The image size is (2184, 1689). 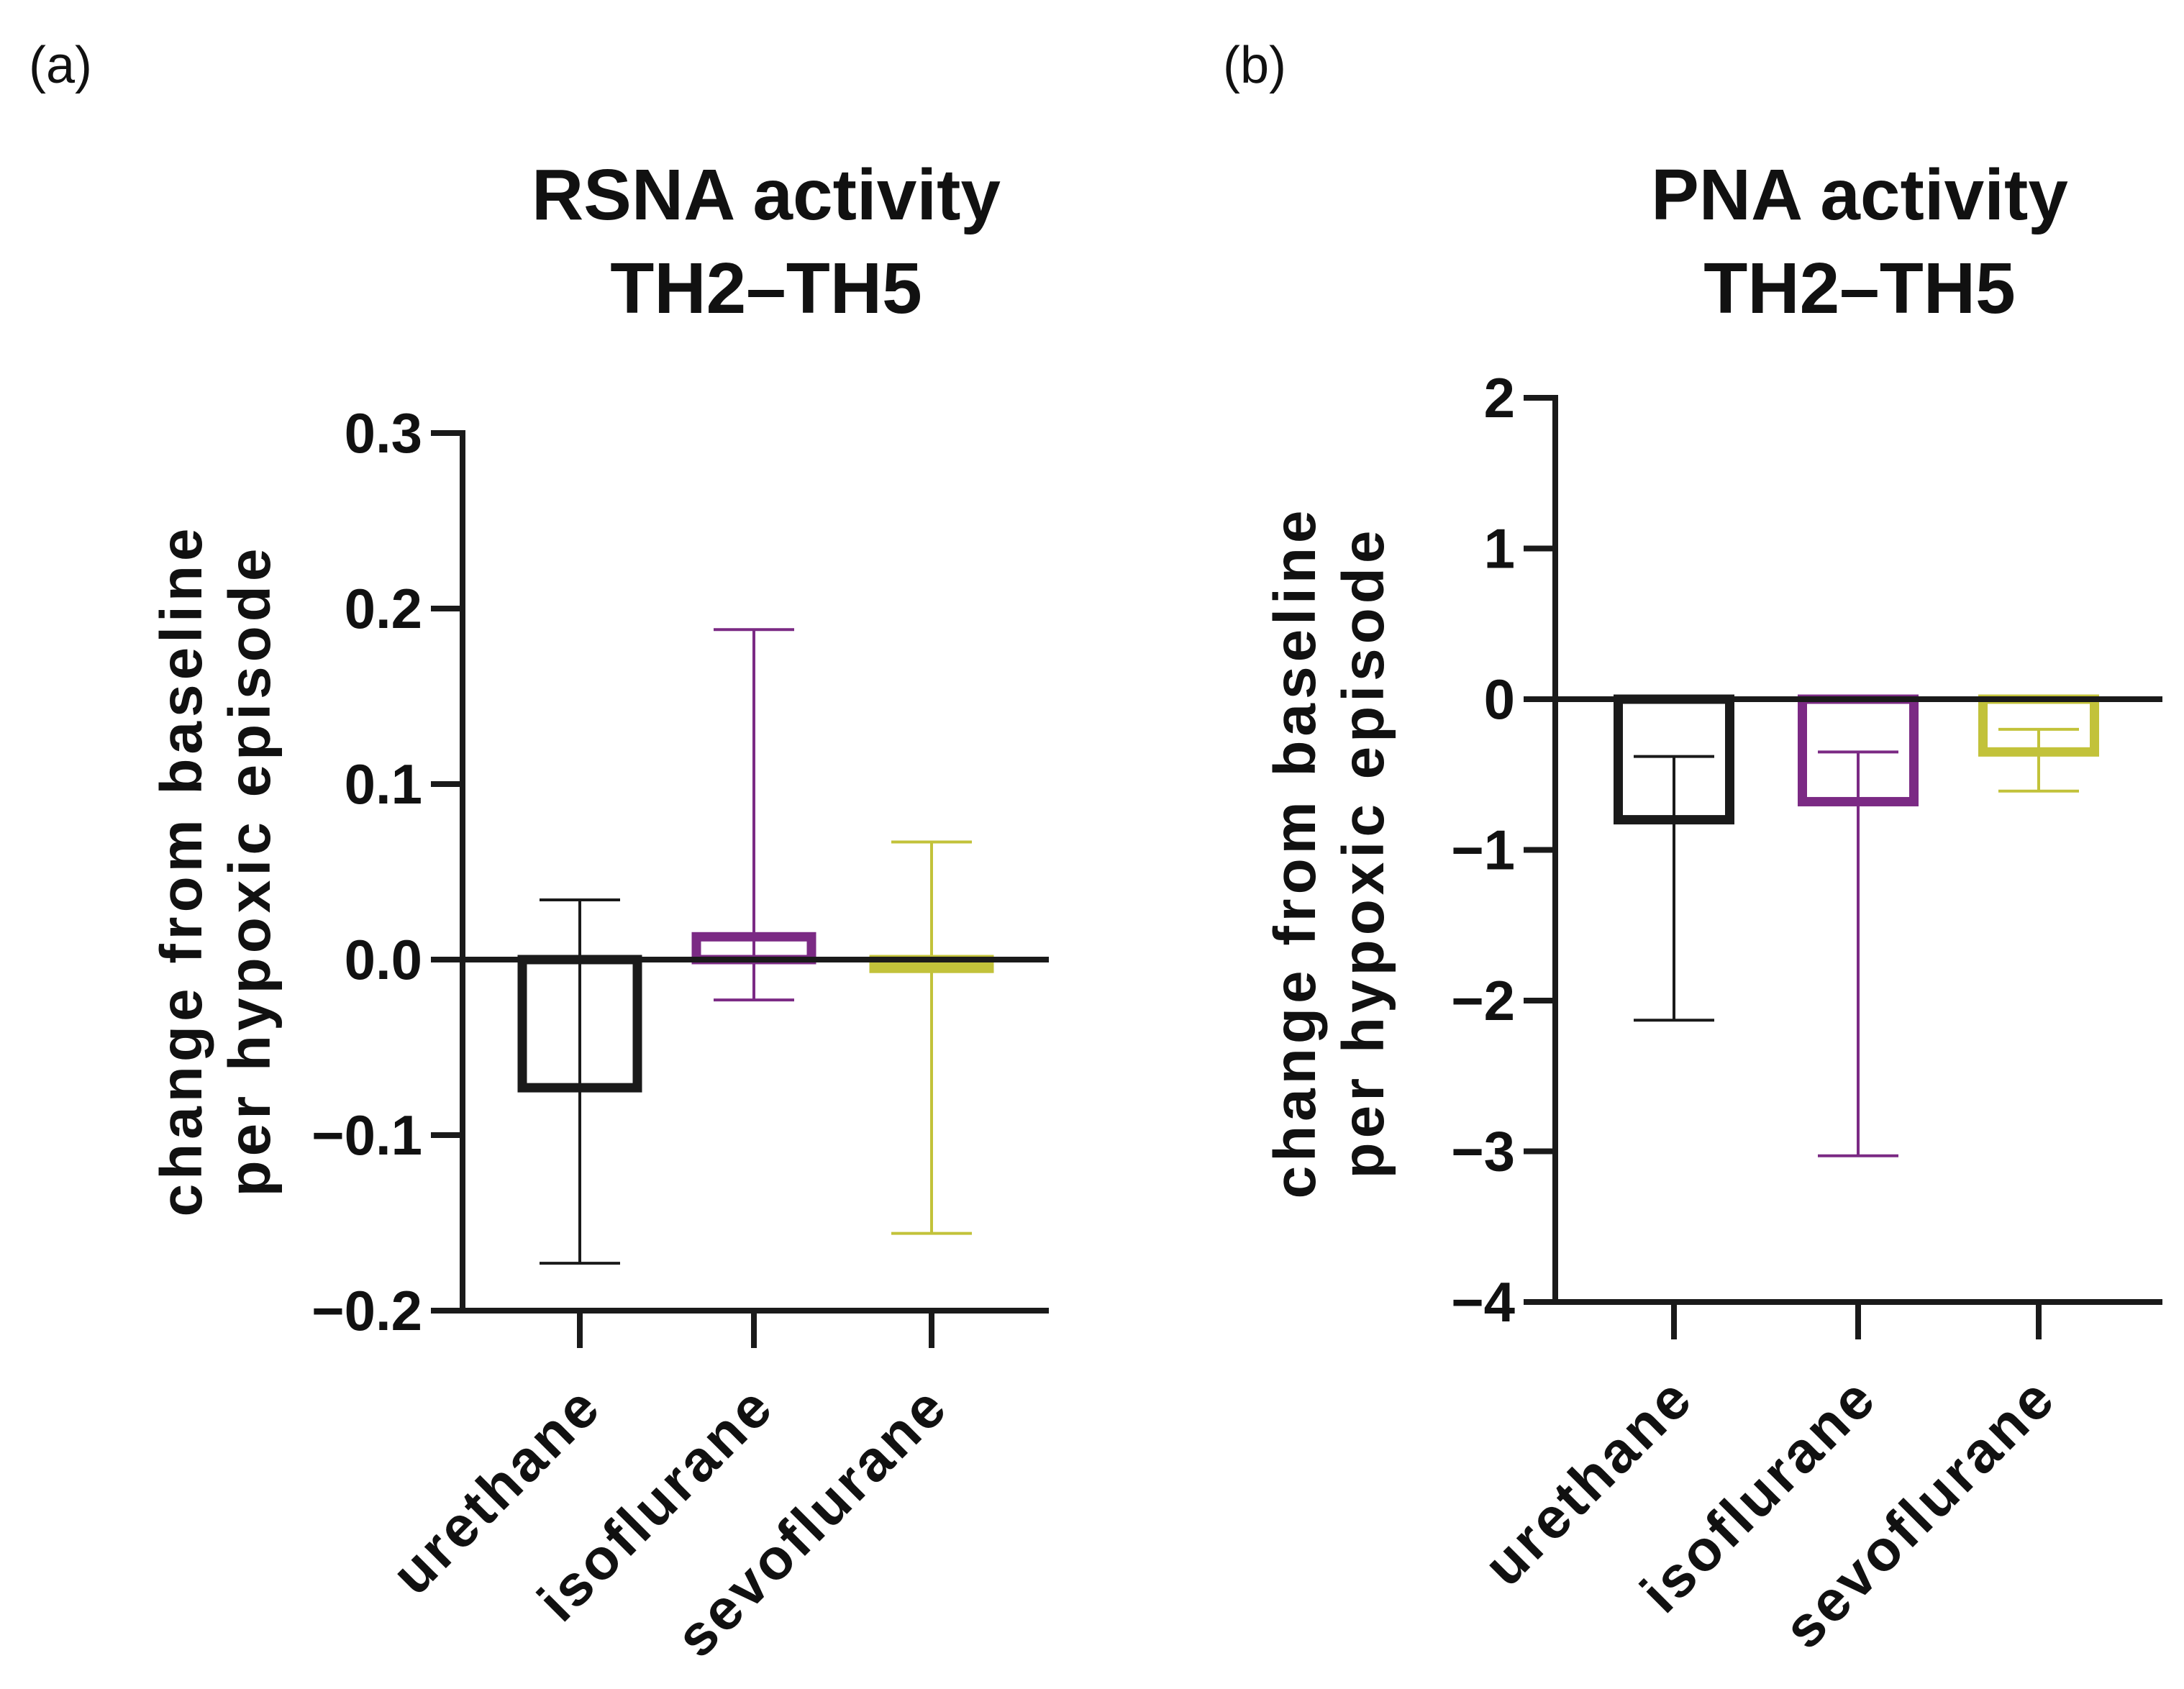 I want to click on y-tick-label: −4, so click(x=1483, y=1302).